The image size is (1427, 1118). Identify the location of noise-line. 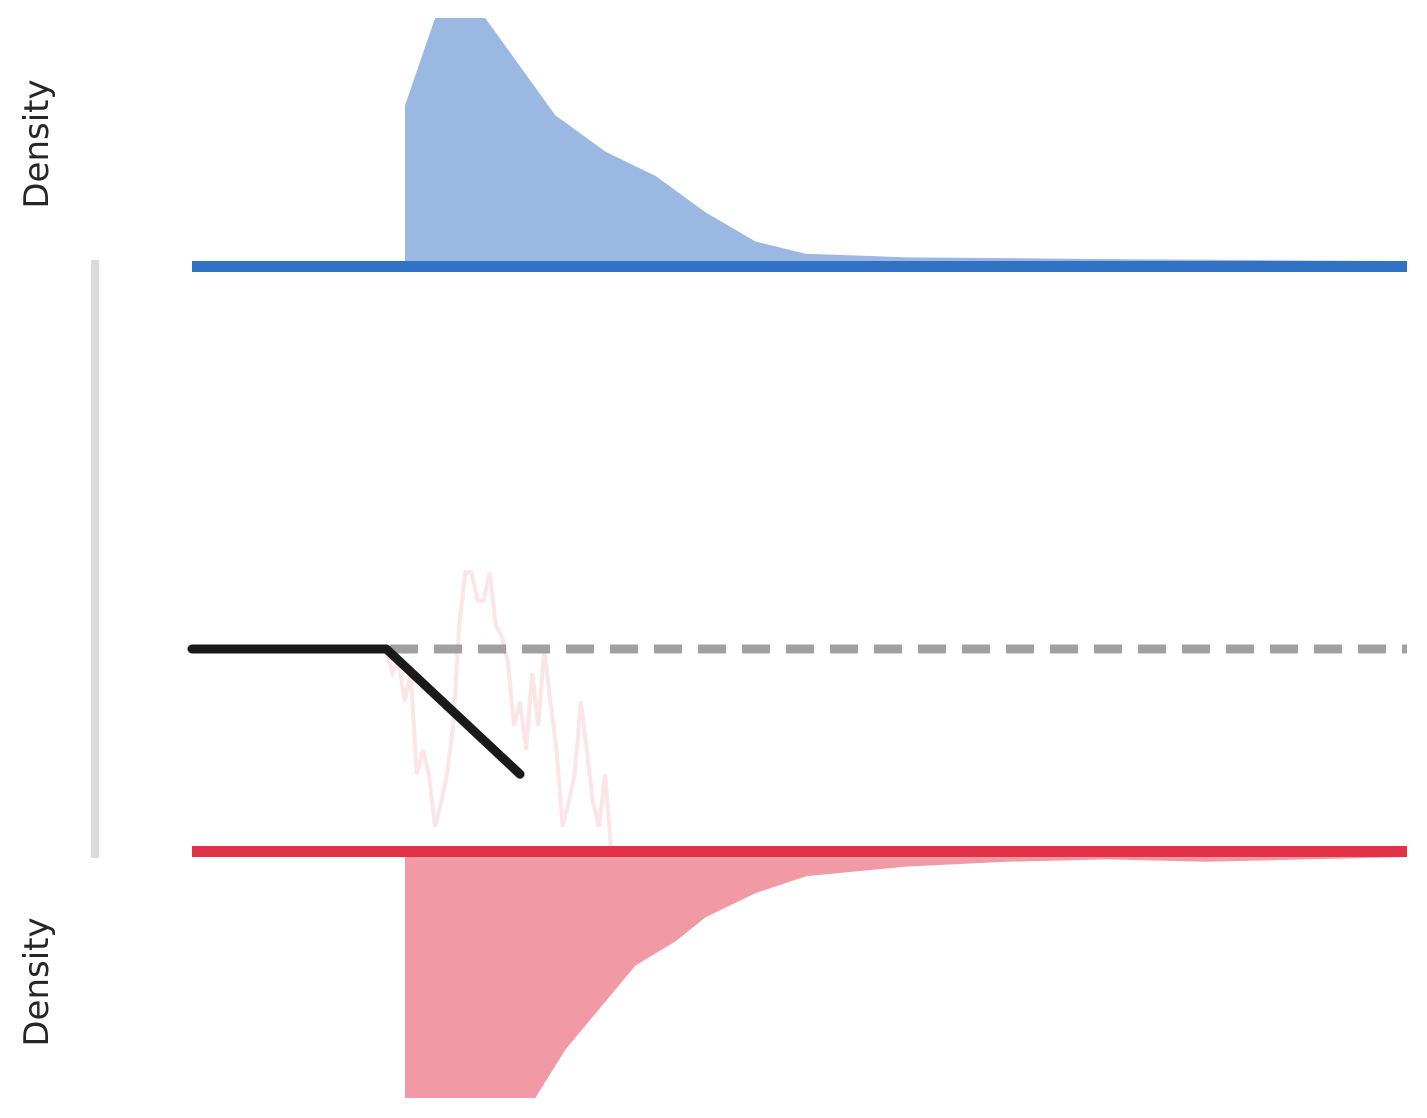
(499, 711).